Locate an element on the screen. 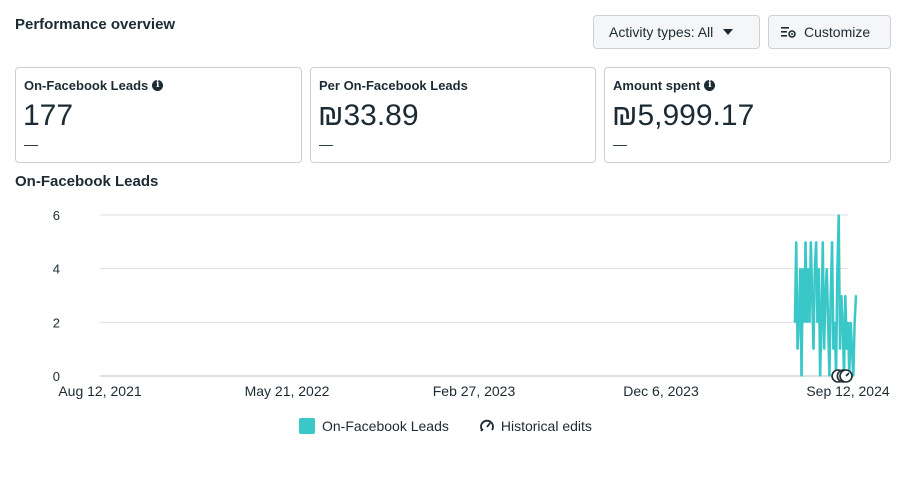  metric-label-text: On-Facebook Leads is located at coordinates (86, 85).